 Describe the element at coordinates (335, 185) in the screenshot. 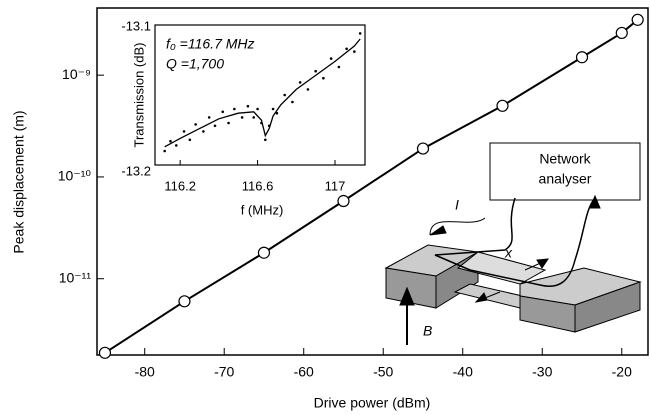

I see `inset-x-tick-label: 117` at that location.